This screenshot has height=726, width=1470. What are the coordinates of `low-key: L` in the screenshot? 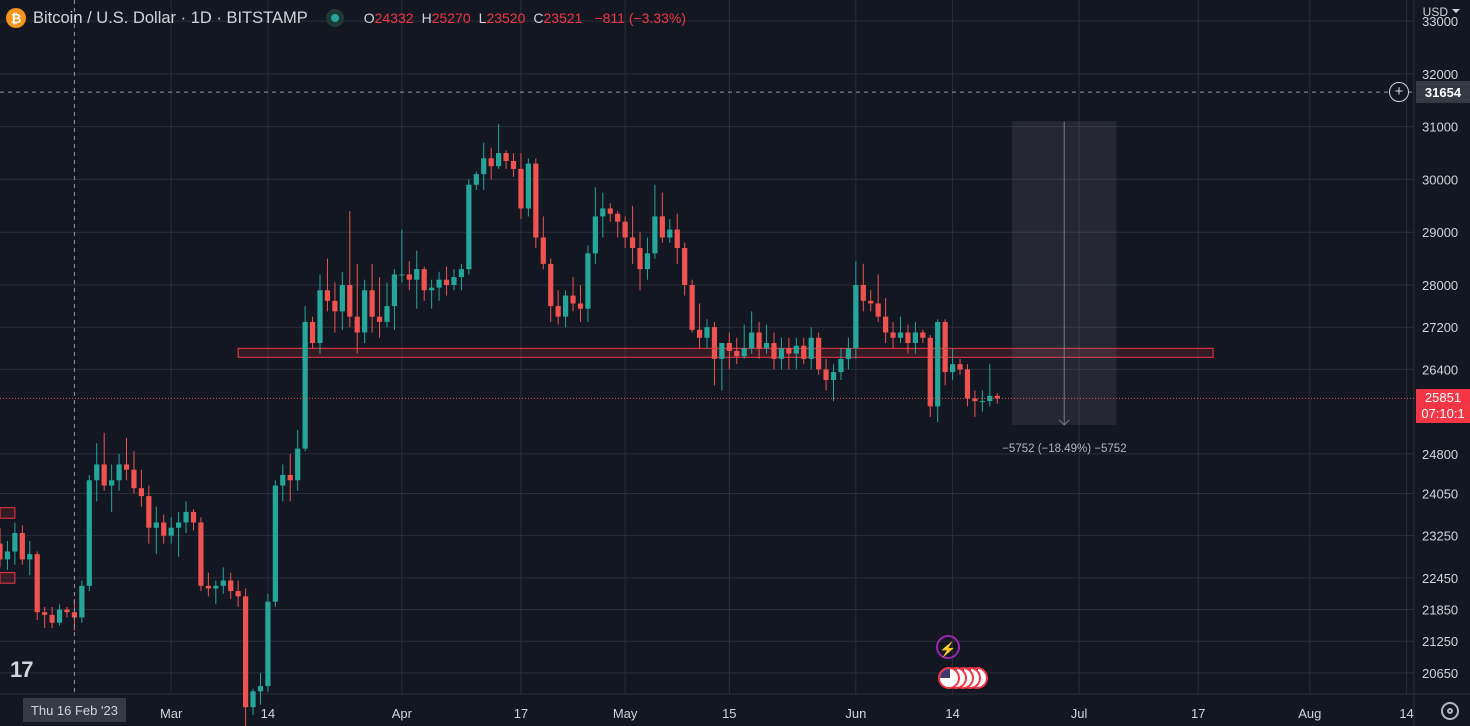 It's located at (482, 18).